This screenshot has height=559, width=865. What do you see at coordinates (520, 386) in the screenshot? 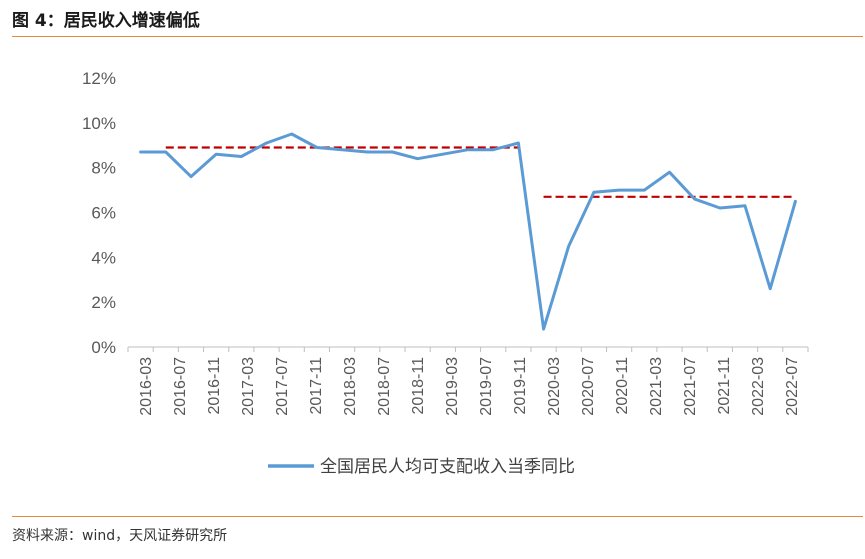
I see `x-tick-label: 2019-11` at bounding box center [520, 386].